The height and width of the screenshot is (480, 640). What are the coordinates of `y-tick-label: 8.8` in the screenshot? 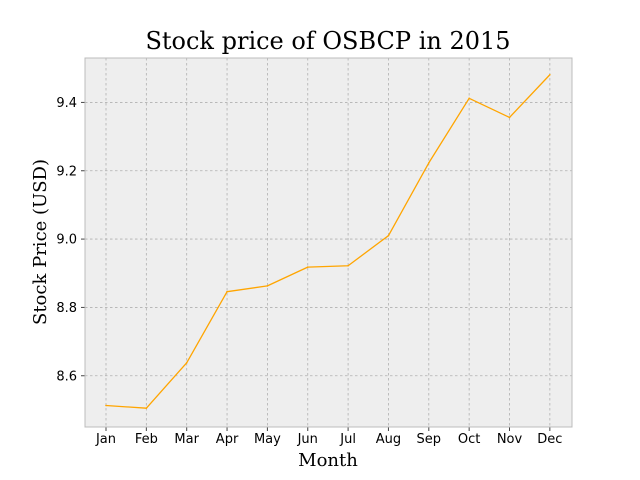 It's located at (66, 308).